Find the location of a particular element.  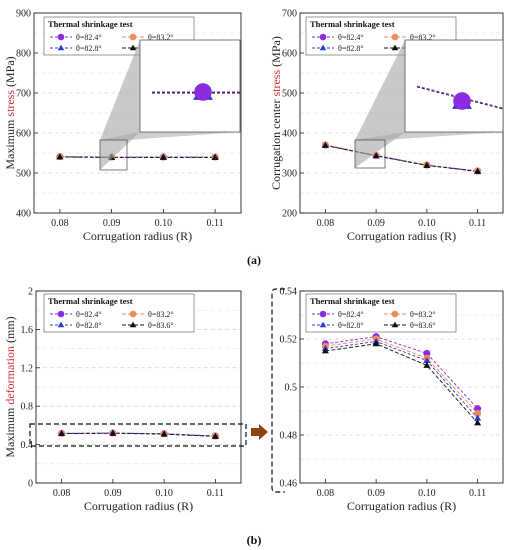

zoom-region-box is located at coordinates (138, 435).